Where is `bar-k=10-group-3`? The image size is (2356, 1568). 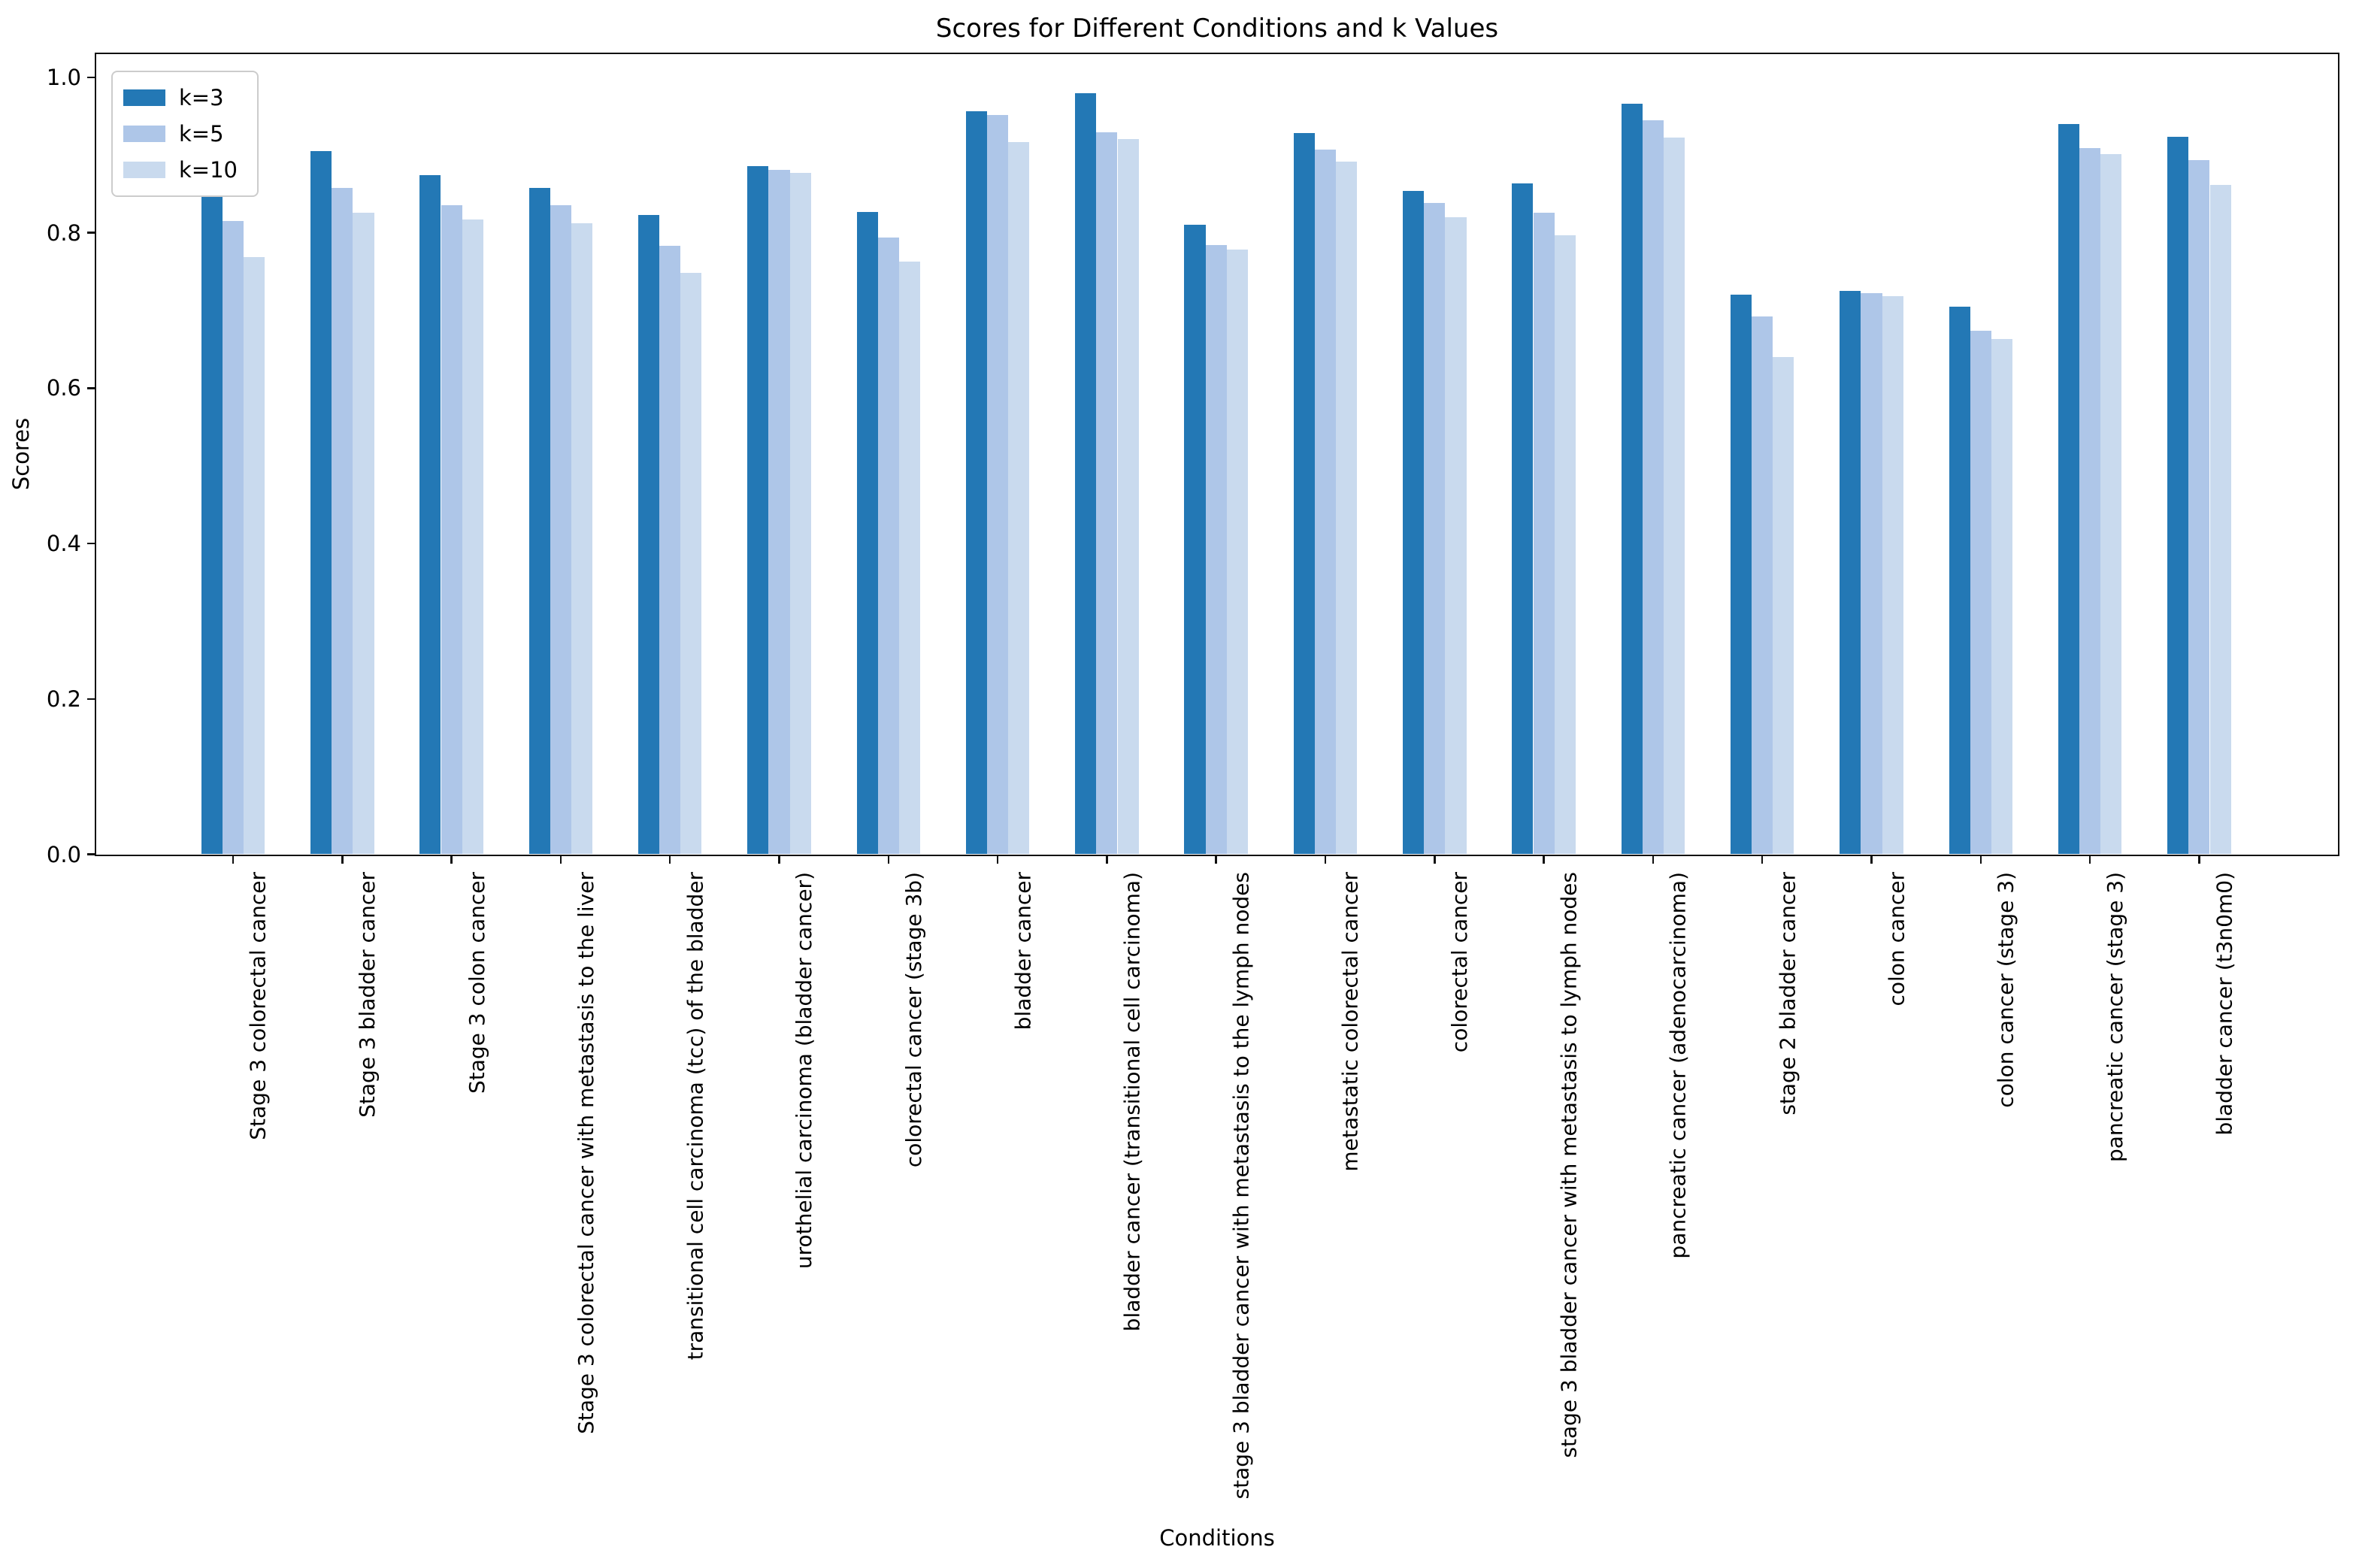
bar-k=10-group-3 is located at coordinates (472, 536).